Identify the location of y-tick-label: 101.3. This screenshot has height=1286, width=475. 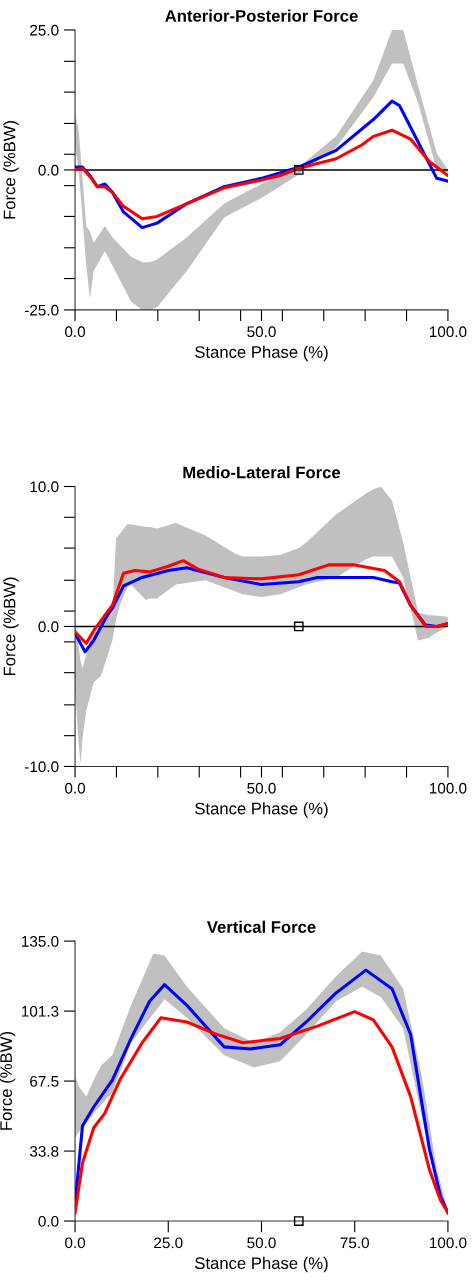
(40, 1011).